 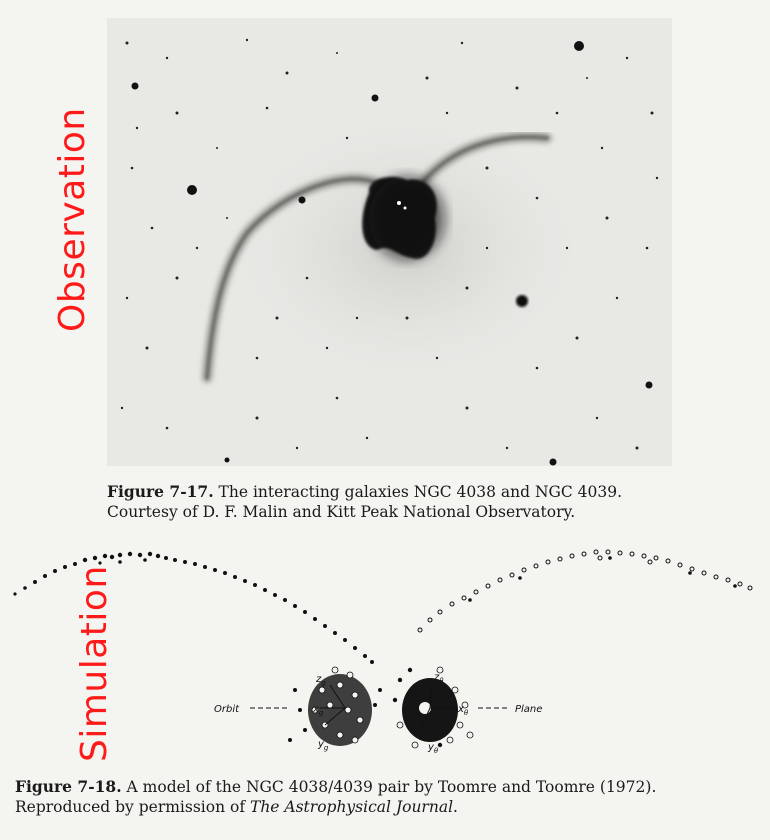 What do you see at coordinates (68, 786) in the screenshot?
I see `figure-number: Figure 7-18.` at bounding box center [68, 786].